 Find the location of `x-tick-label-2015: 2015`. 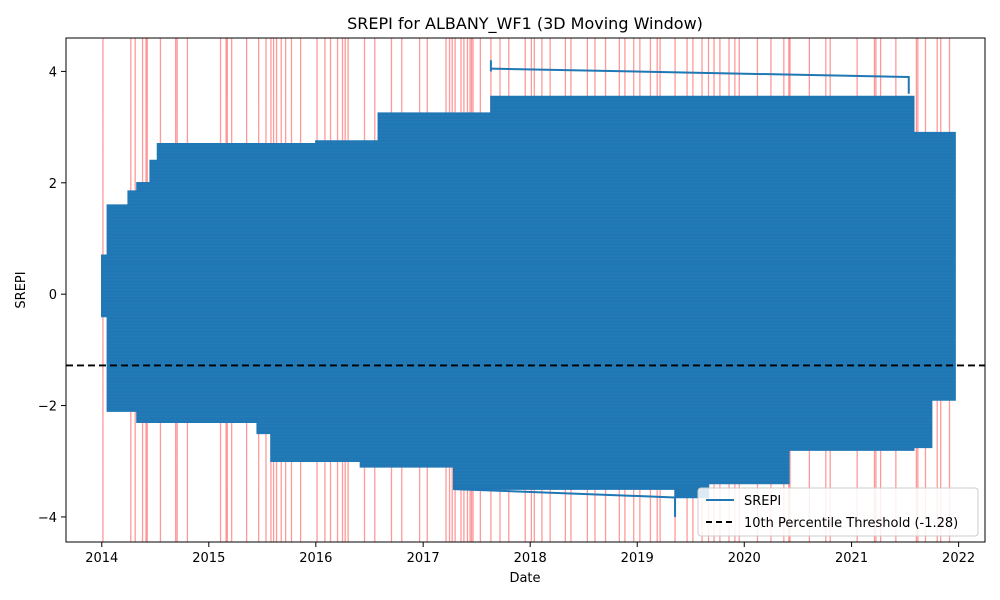

x-tick-label-2015: 2015 is located at coordinates (208, 558).